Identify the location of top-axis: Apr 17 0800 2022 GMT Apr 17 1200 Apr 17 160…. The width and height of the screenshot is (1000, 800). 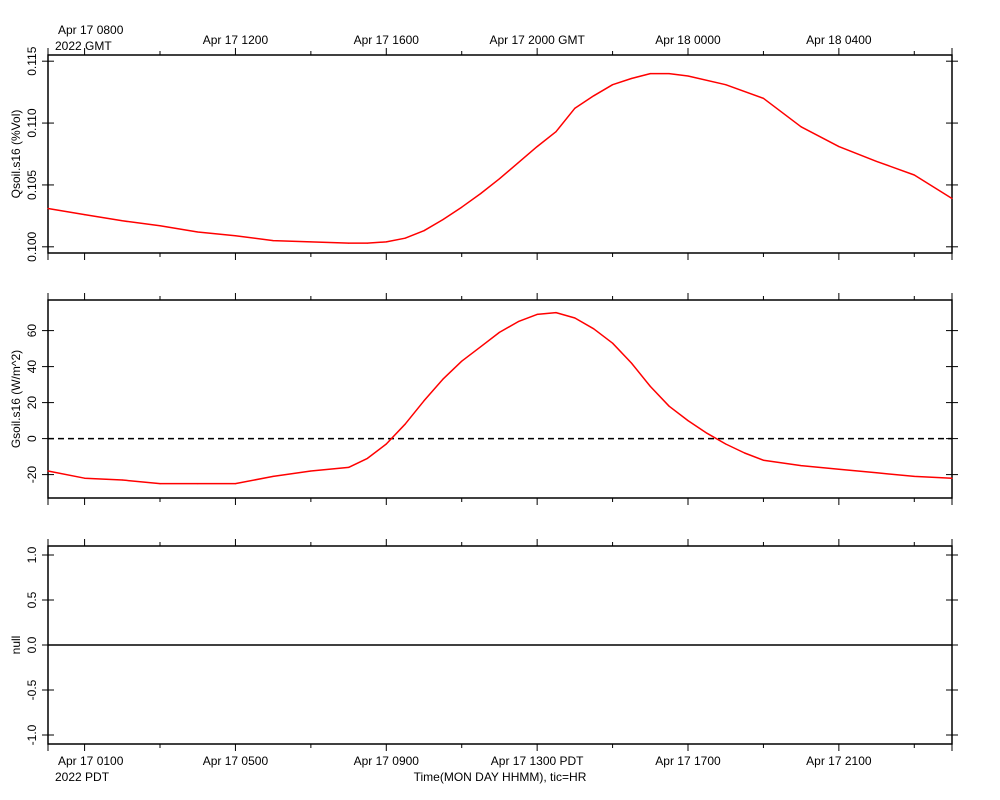
(463, 38).